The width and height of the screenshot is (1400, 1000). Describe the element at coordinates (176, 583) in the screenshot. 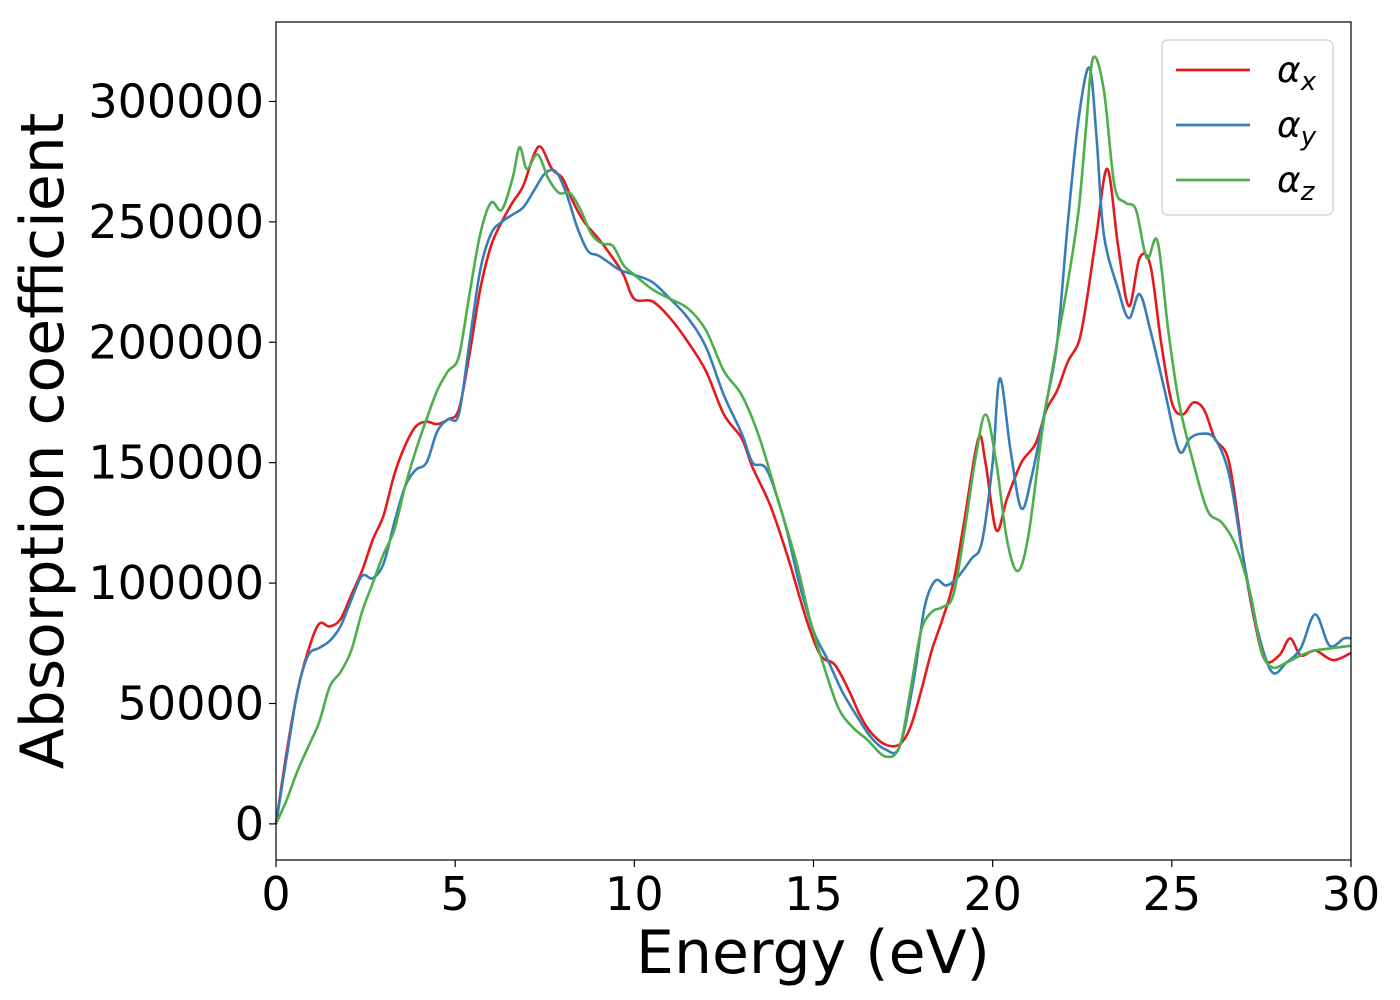

I see `y-tick-label: 100000` at that location.